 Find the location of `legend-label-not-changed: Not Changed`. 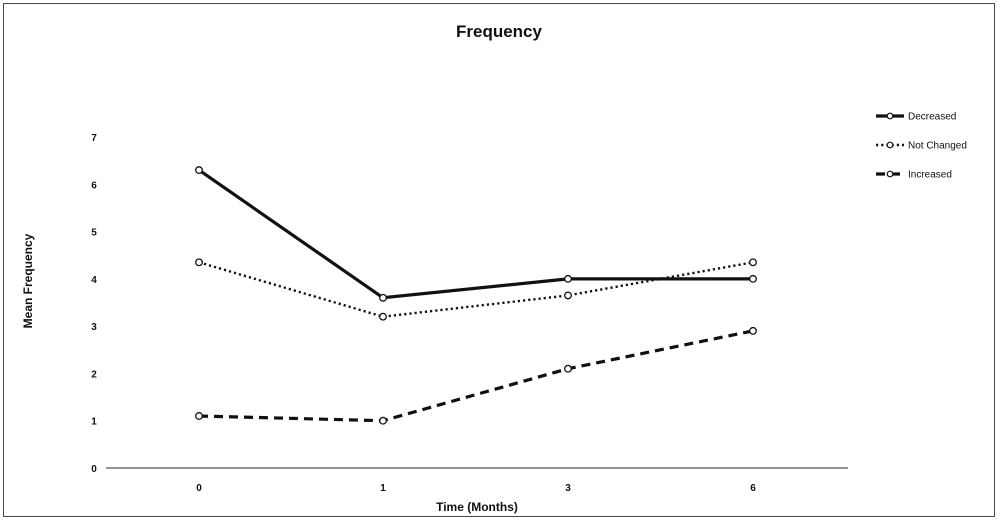

legend-label-not-changed: Not Changed is located at coordinates (937, 146).